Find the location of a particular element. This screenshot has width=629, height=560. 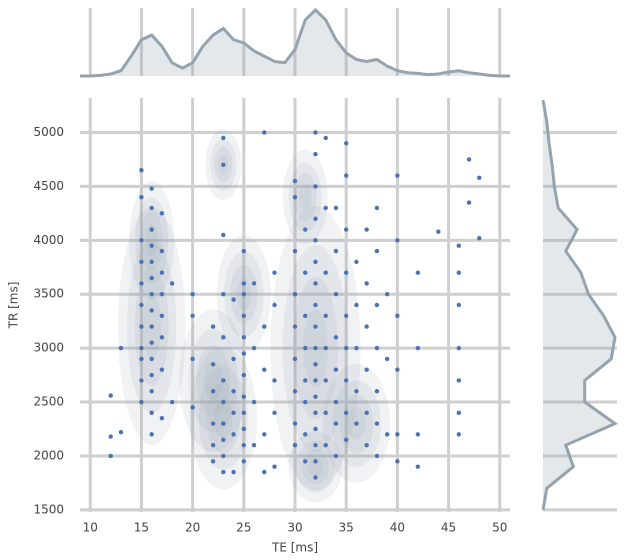

y-tick-label: 4000 is located at coordinates (48, 240).